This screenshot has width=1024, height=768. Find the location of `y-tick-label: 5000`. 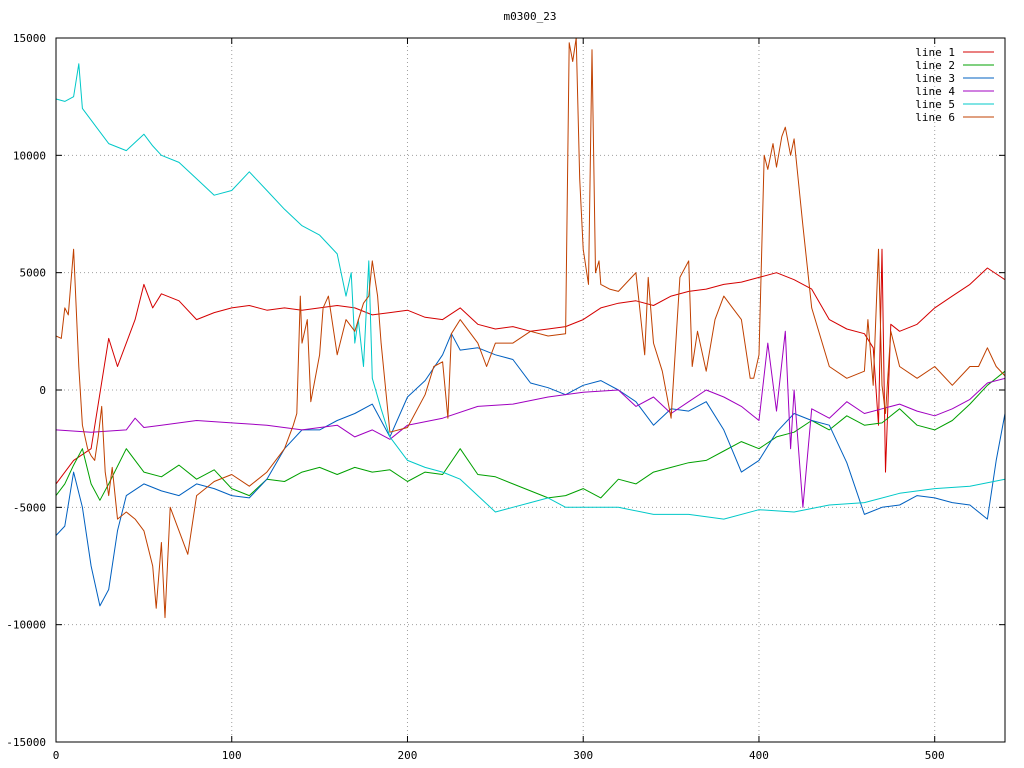

y-tick-label: 5000 is located at coordinates (33, 273).